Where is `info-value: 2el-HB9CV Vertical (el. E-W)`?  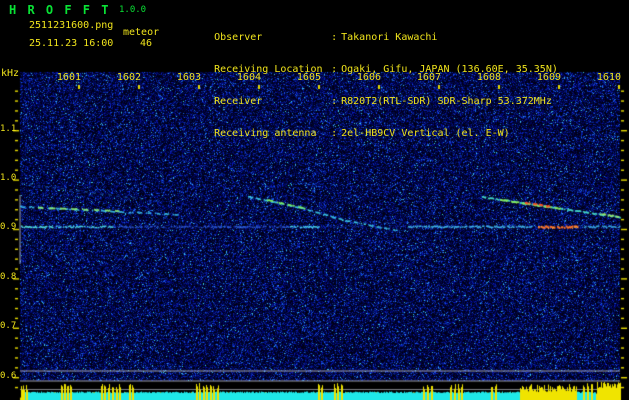 info-value: 2el-HB9CV Vertical (el. E-W) is located at coordinates (425, 133).